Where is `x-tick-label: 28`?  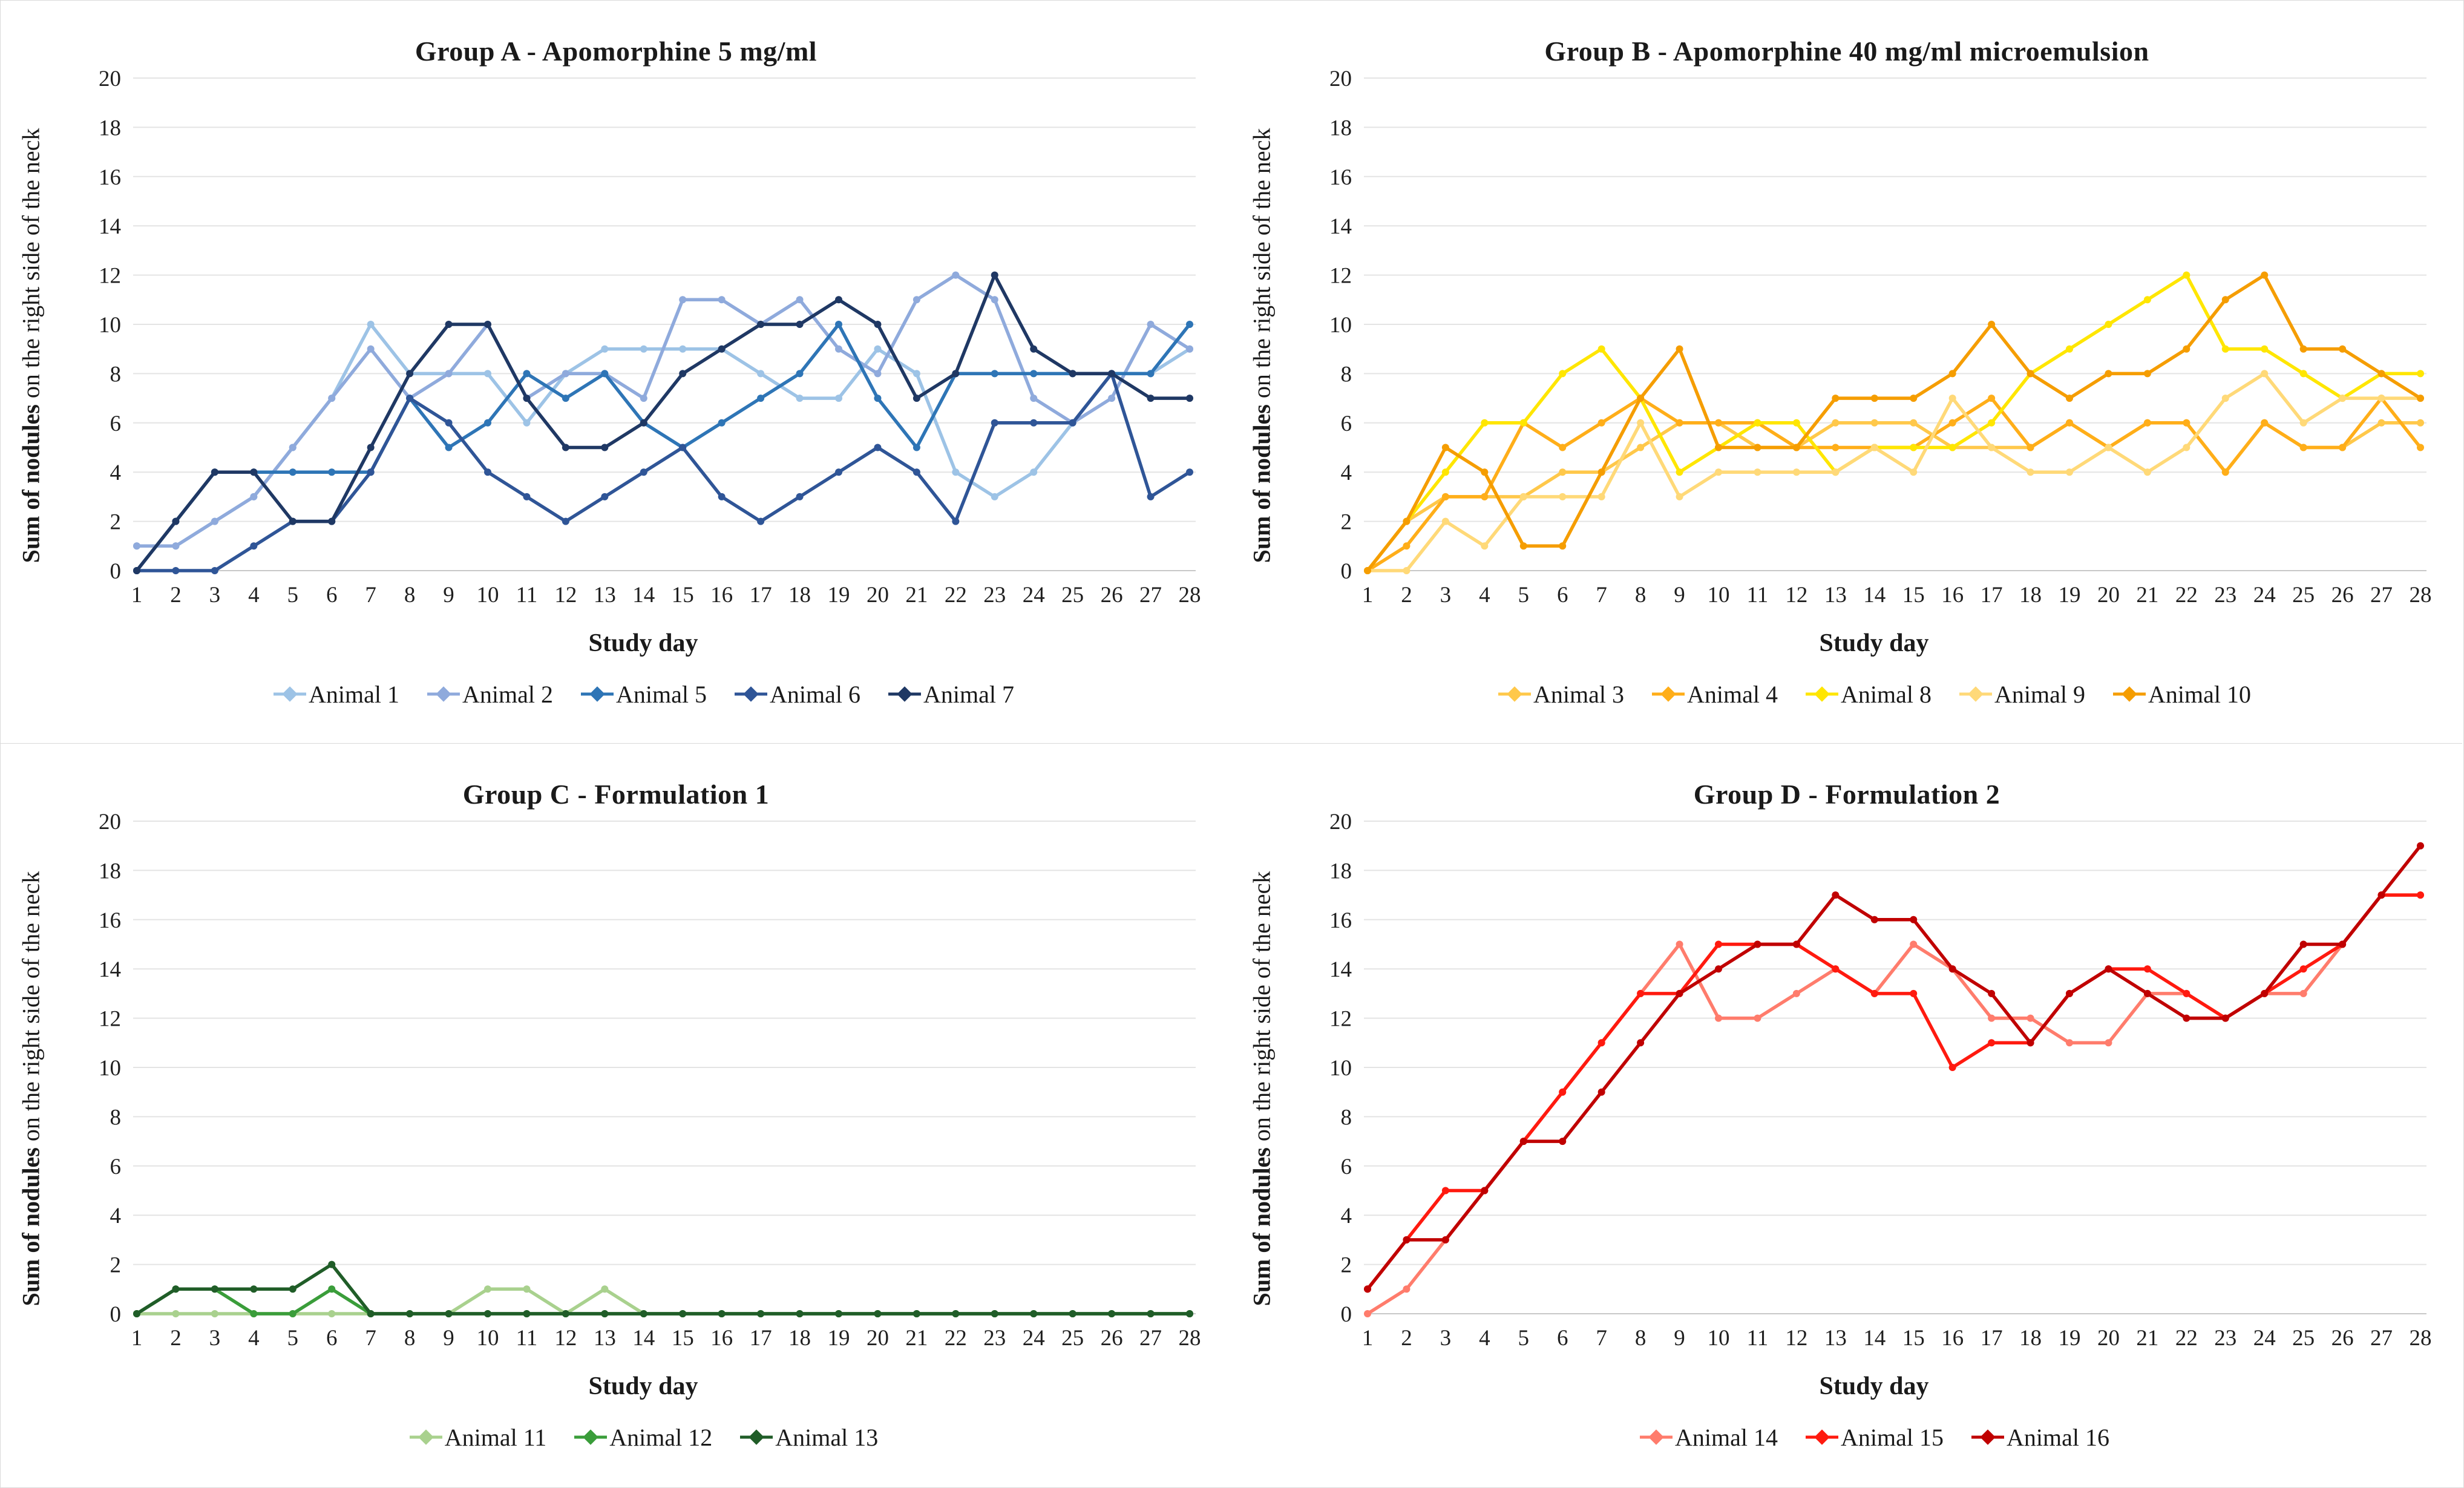 x-tick-label: 28 is located at coordinates (1190, 595).